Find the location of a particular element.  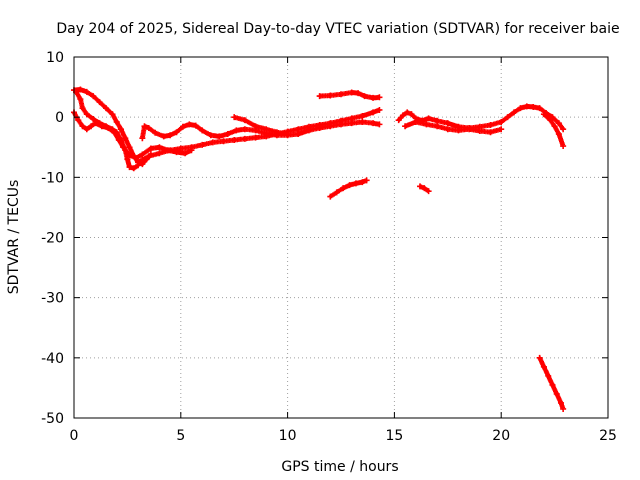

y-tick-label: -50 is located at coordinates (52, 419).